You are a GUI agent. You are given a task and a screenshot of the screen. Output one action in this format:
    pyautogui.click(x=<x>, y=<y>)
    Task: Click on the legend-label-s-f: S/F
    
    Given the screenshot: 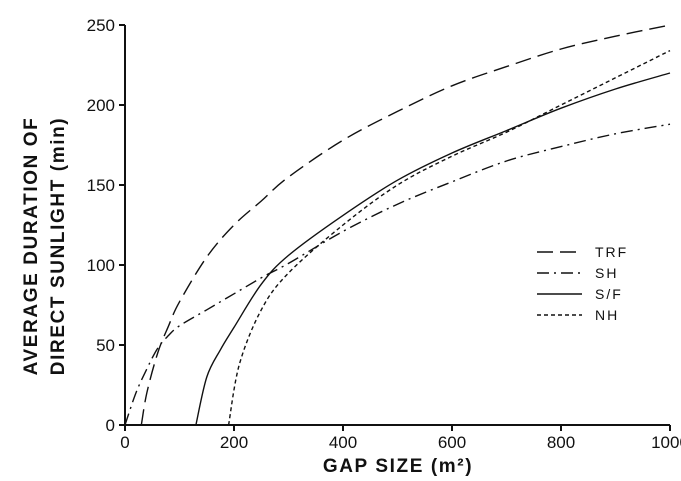 What is the action you would take?
    pyautogui.click(x=609, y=294)
    